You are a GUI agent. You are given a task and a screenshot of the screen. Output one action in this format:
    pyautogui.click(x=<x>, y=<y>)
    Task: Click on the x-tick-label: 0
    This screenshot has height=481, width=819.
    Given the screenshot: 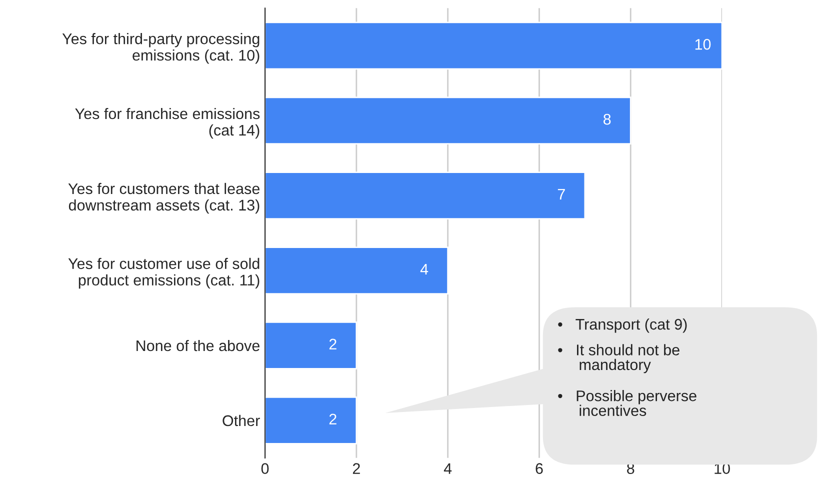 What is the action you would take?
    pyautogui.click(x=265, y=468)
    